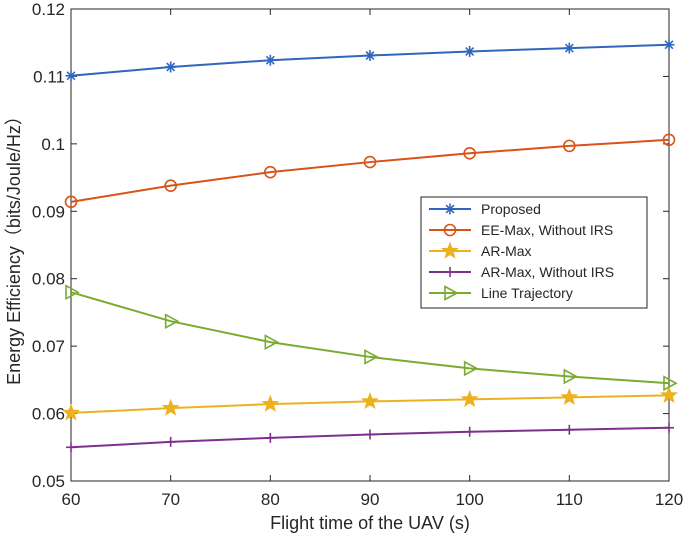  I want to click on legend-item: EE-Max, Without IRS, so click(521, 230).